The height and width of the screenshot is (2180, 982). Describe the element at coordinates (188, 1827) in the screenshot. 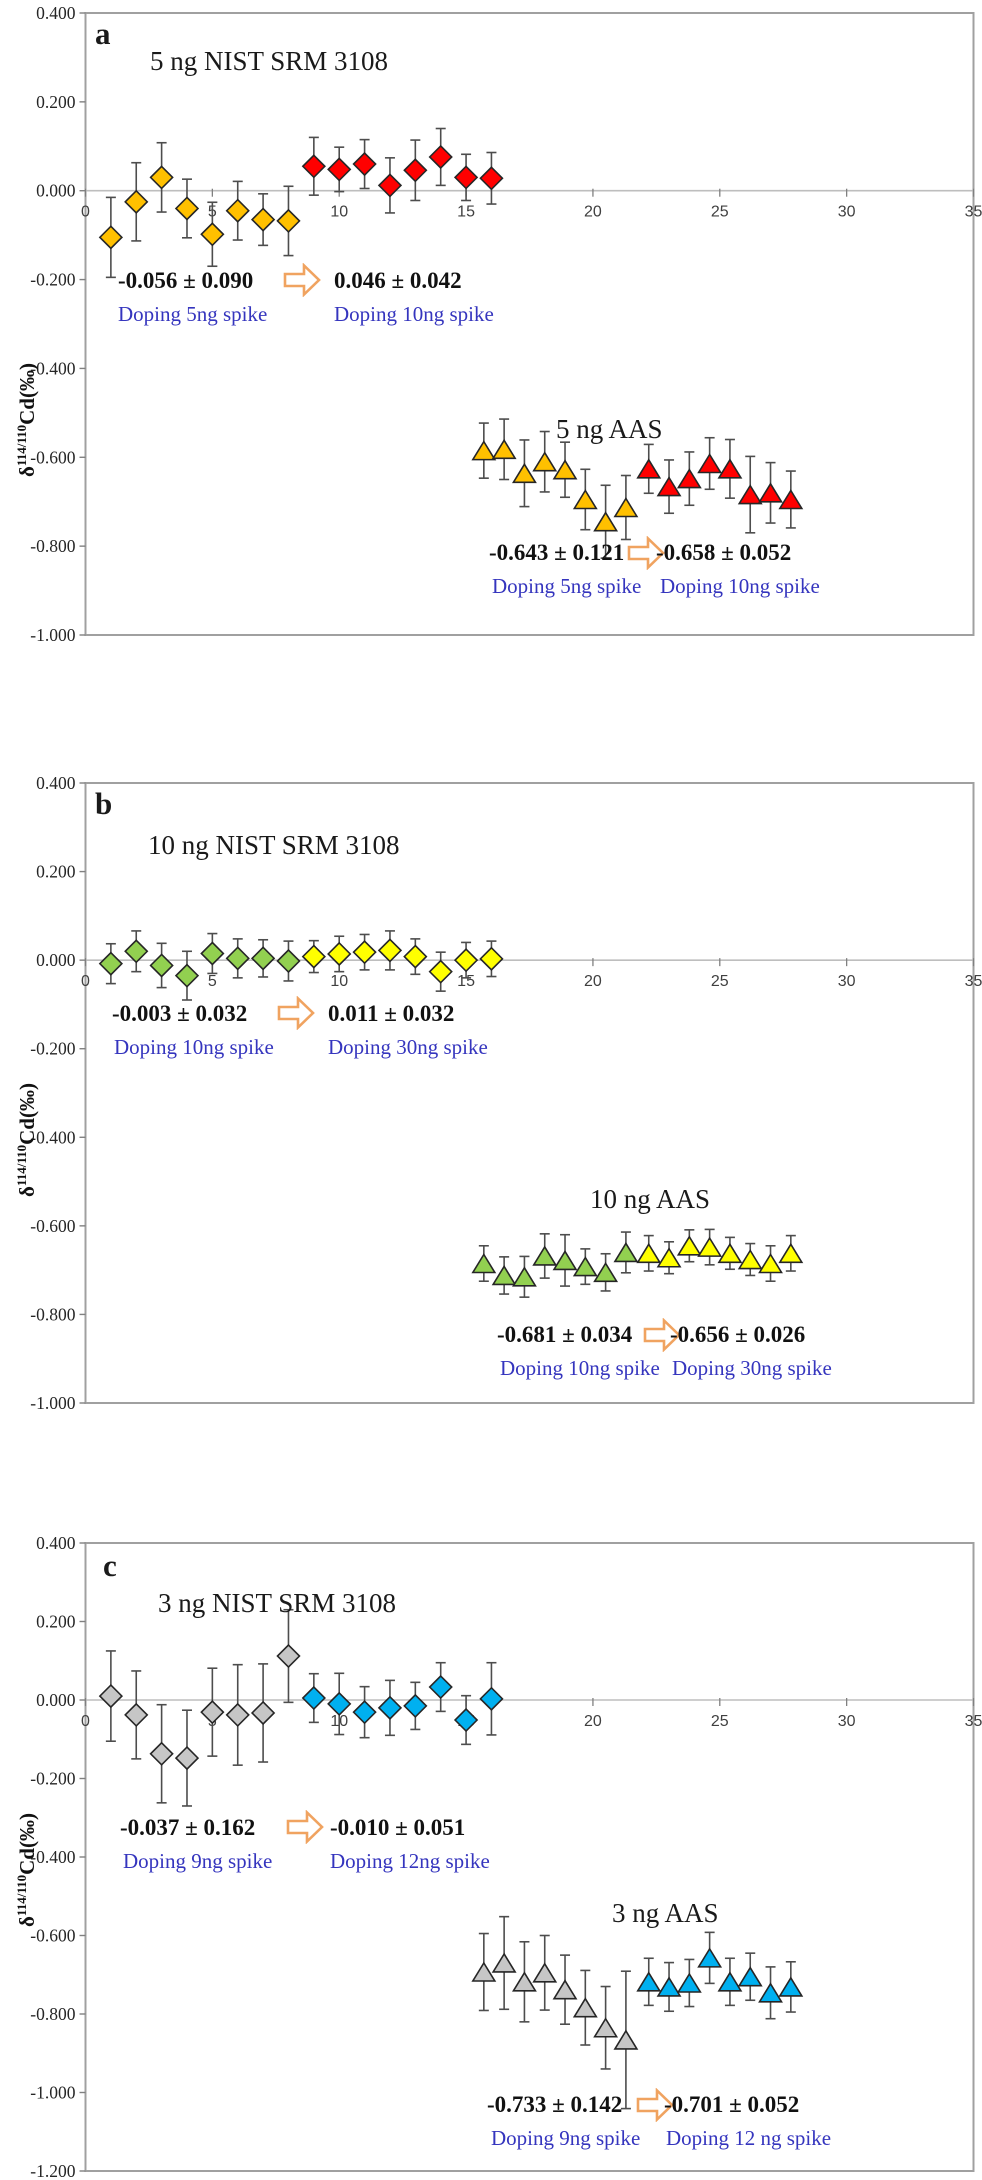

I see `panel-c-nist-mean-before: -0.037 ± 0.162` at that location.